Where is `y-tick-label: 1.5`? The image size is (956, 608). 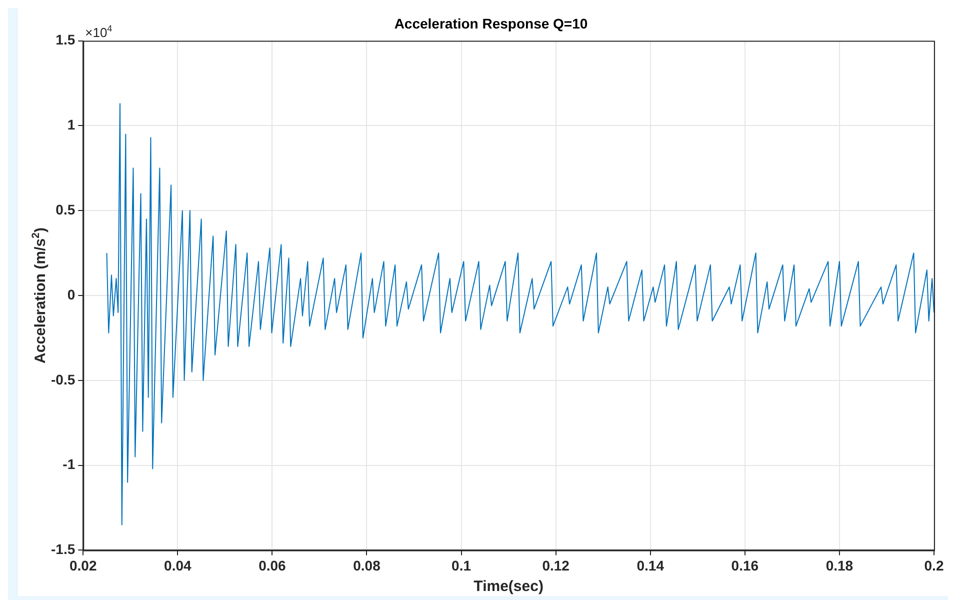
y-tick-label: 1.5 is located at coordinates (66, 40).